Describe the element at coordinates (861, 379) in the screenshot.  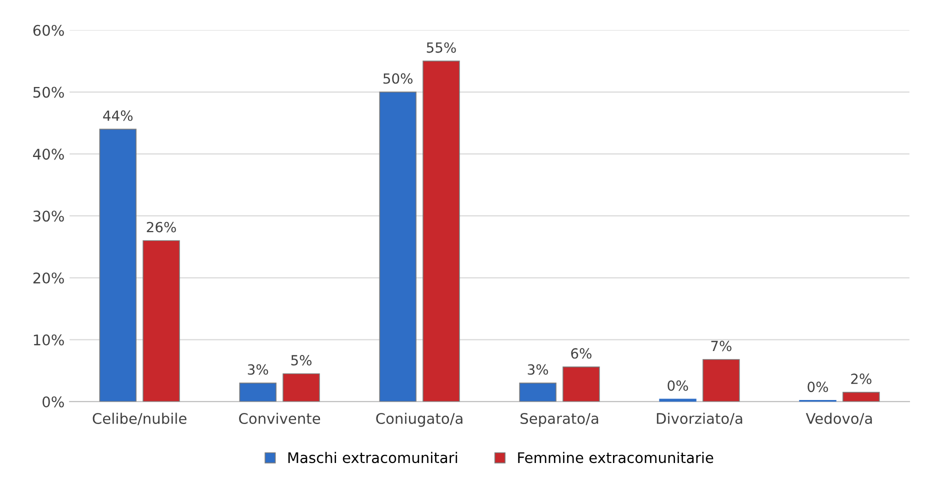
I see `data-label: 2%` at that location.